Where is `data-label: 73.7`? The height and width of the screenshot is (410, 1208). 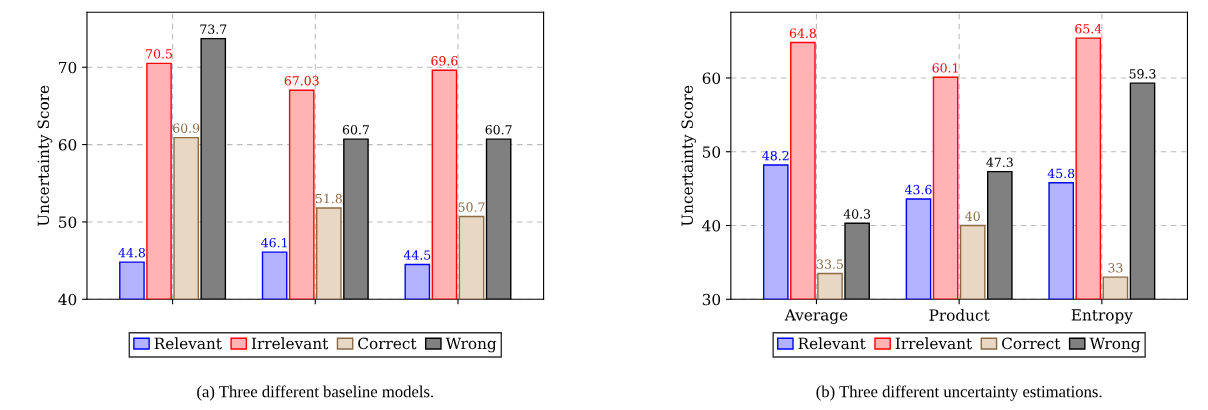 data-label: 73.7 is located at coordinates (213, 29).